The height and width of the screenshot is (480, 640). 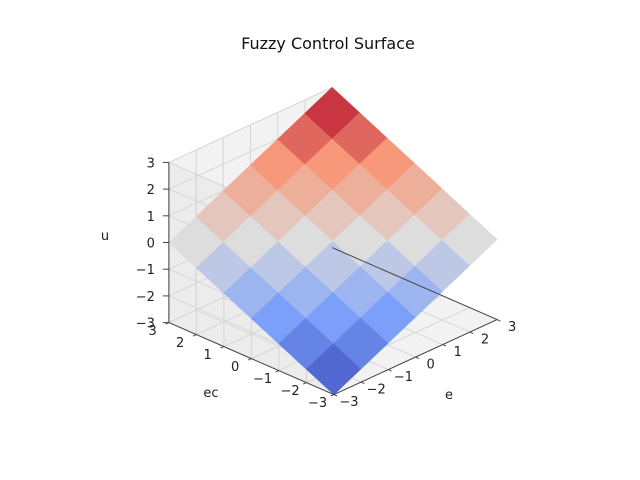 I want to click on y-tick-label: 2, so click(x=180, y=343).